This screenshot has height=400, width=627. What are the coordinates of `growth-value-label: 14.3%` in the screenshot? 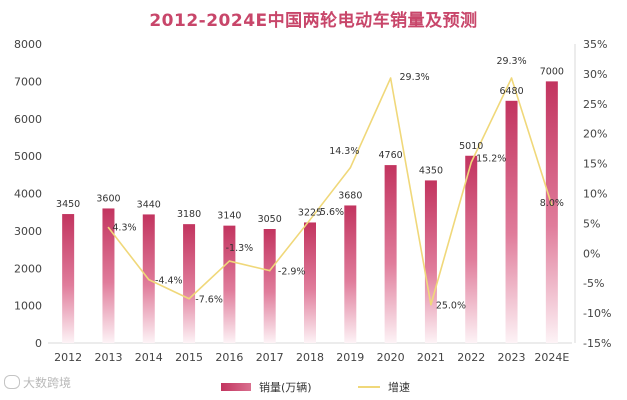 It's located at (344, 151).